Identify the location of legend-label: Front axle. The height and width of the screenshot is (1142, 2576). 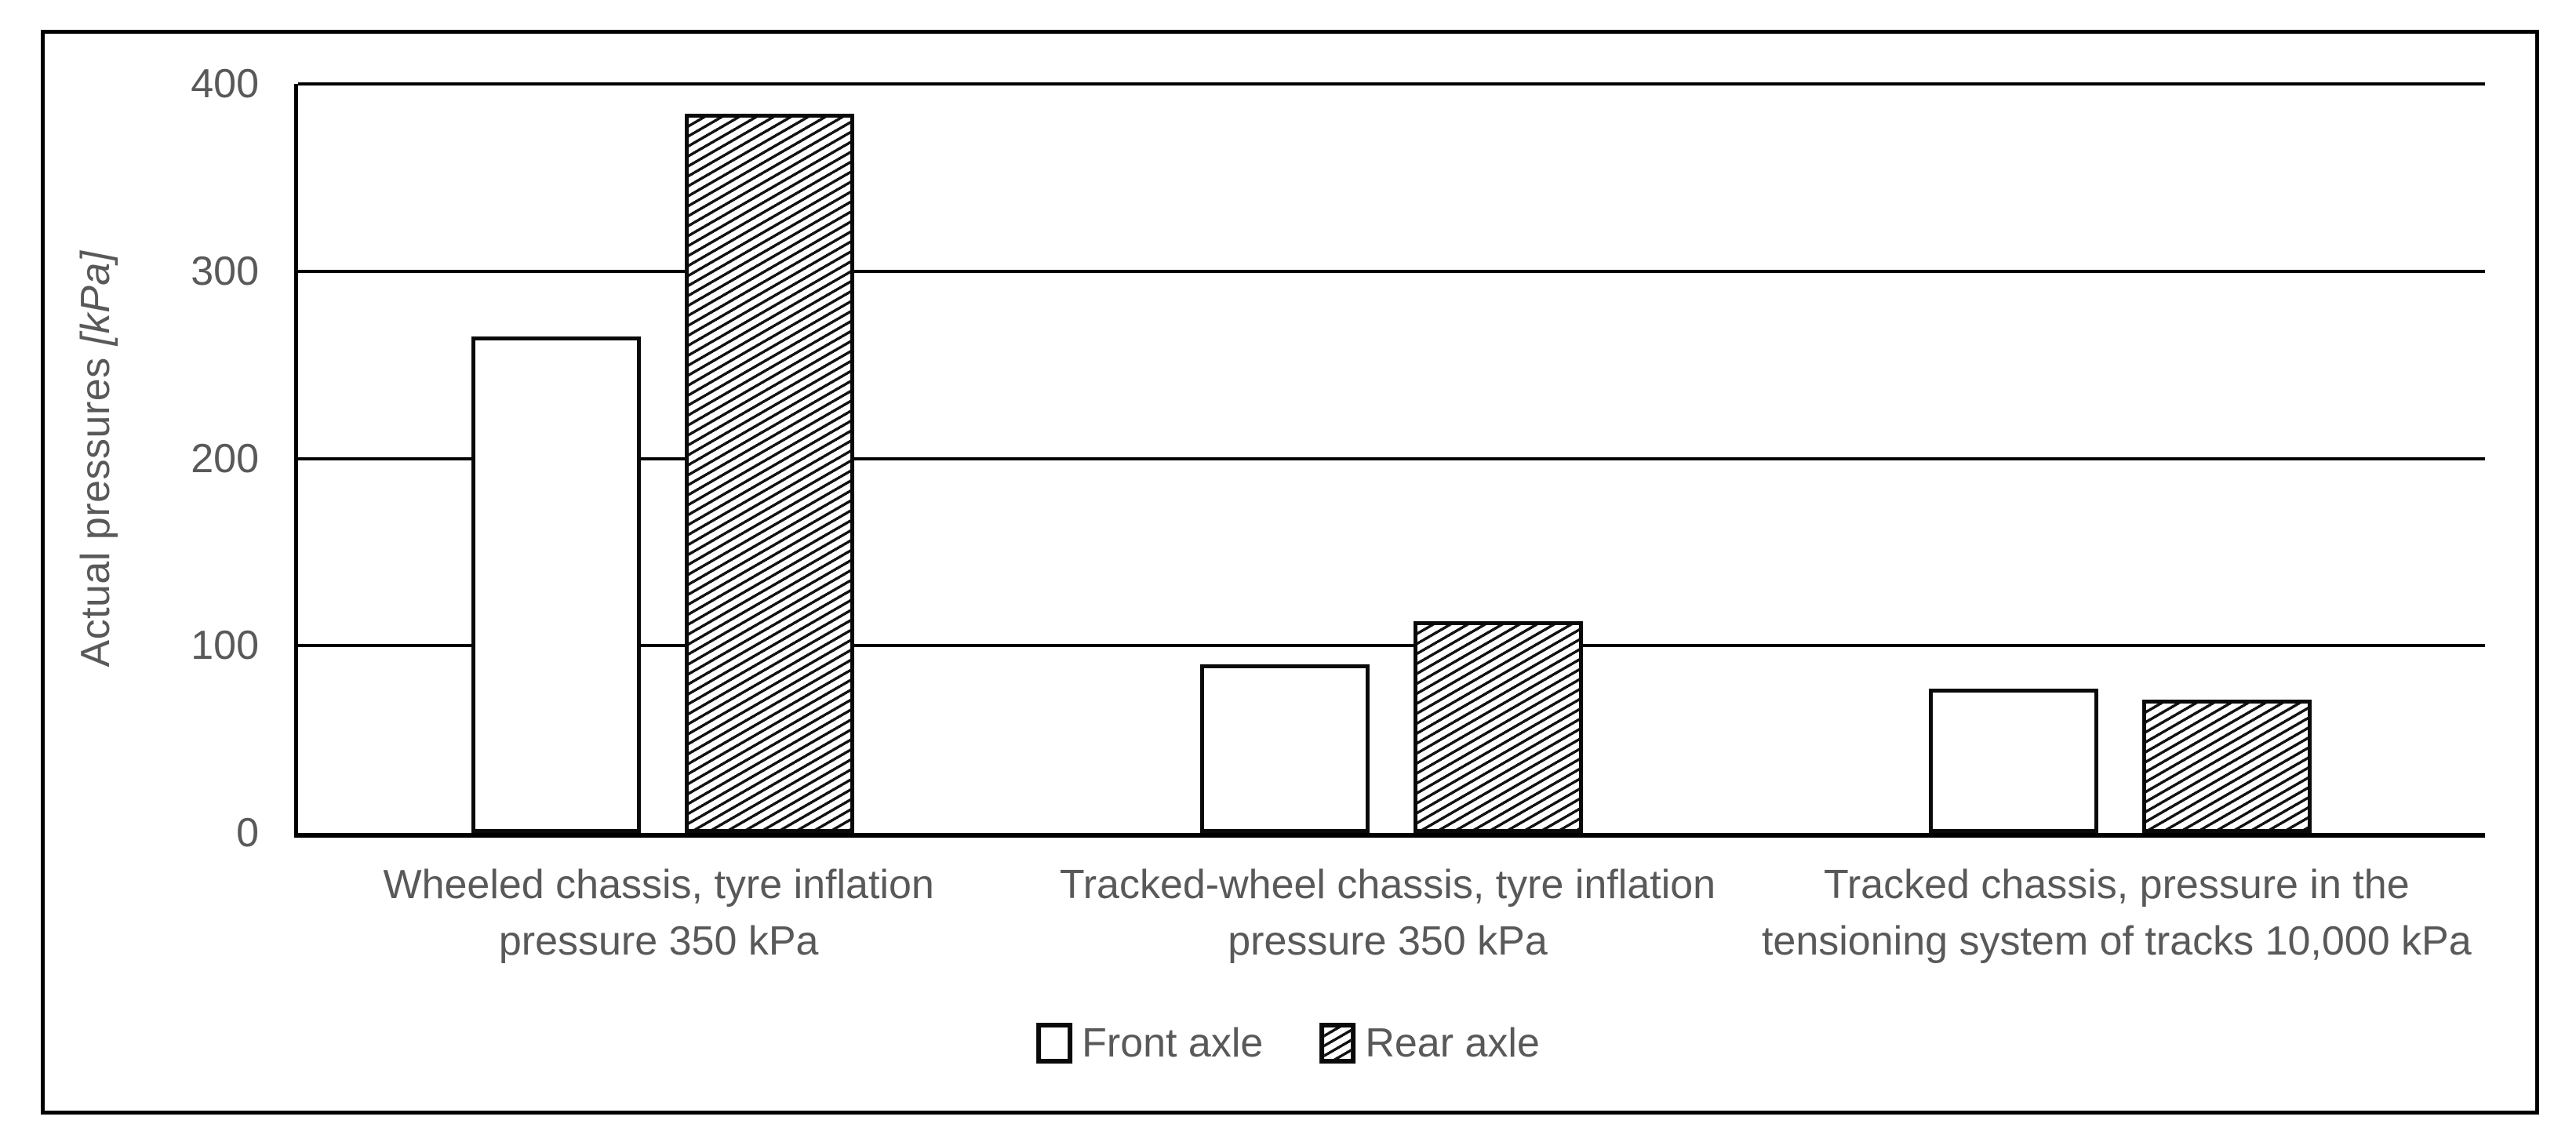
(1173, 1043).